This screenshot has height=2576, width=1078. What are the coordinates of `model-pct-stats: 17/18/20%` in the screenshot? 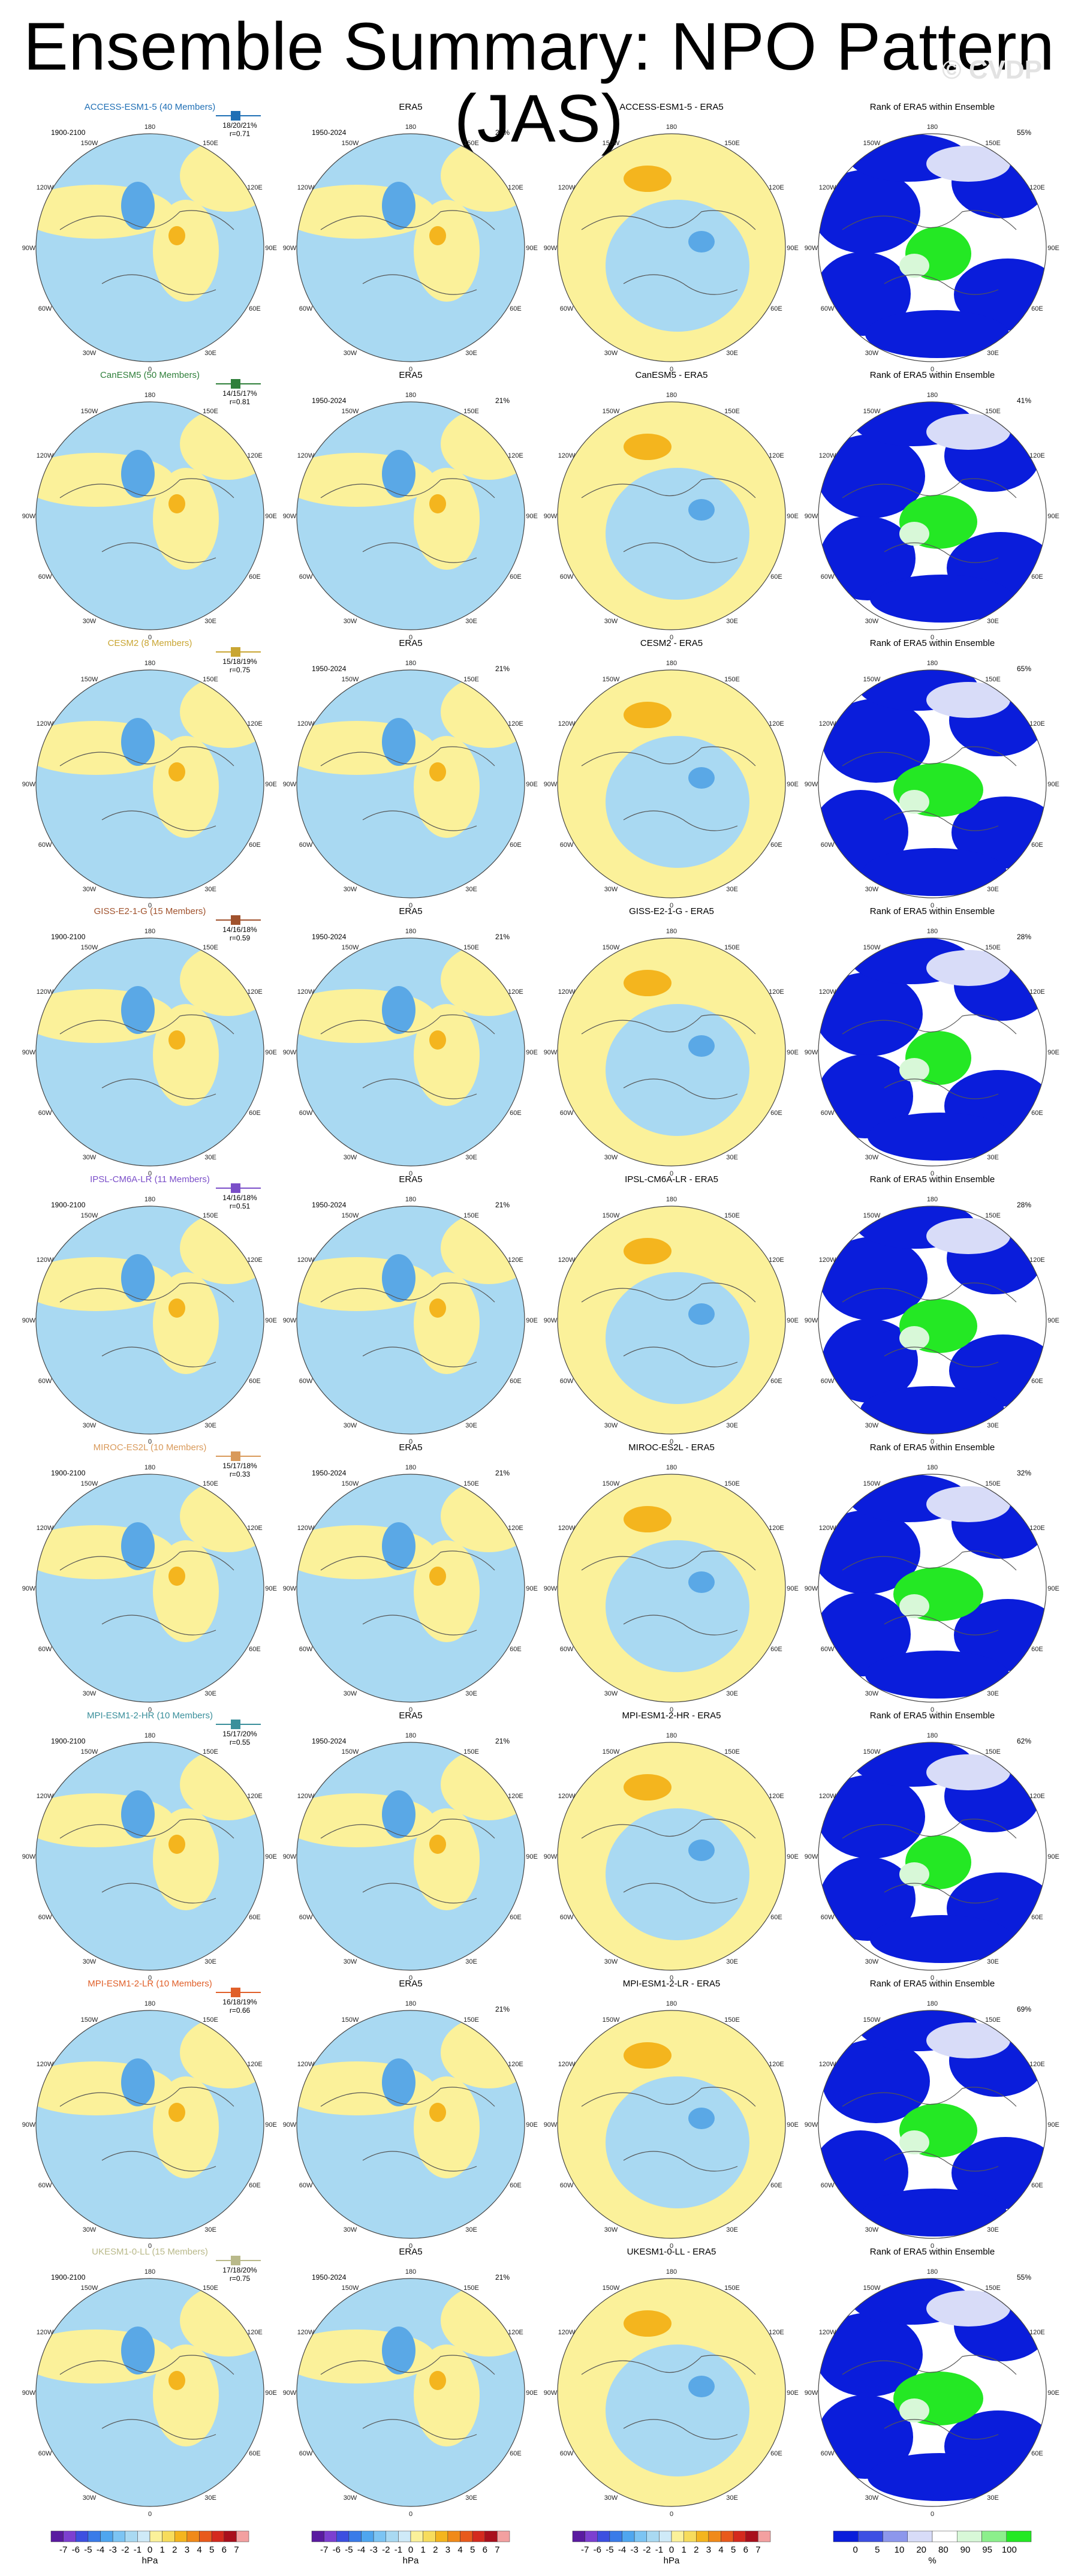 It's located at (239, 2270).